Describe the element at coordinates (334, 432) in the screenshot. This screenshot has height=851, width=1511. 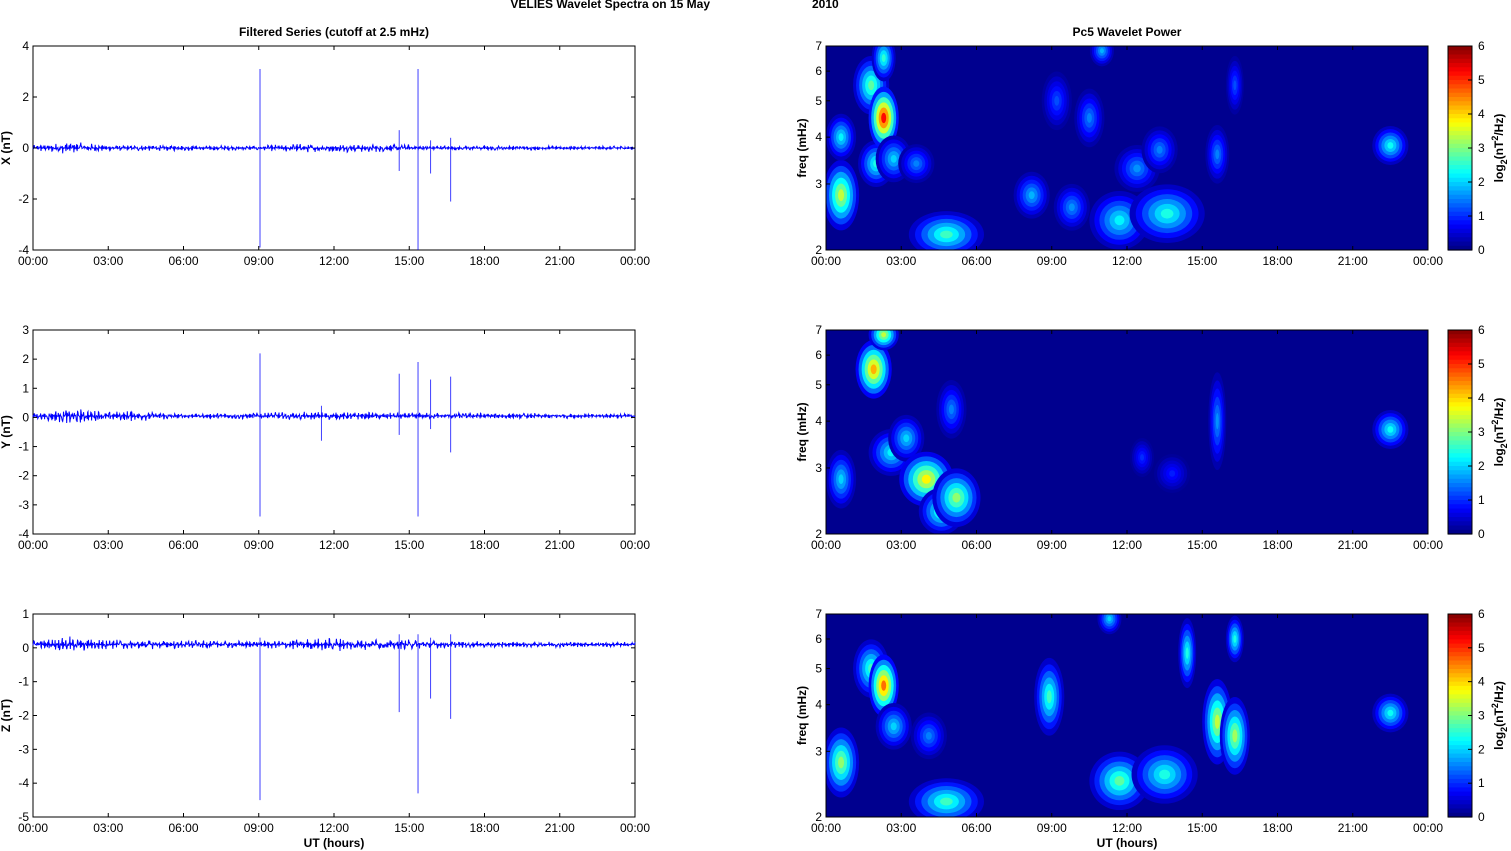
I see `plot-area` at that location.